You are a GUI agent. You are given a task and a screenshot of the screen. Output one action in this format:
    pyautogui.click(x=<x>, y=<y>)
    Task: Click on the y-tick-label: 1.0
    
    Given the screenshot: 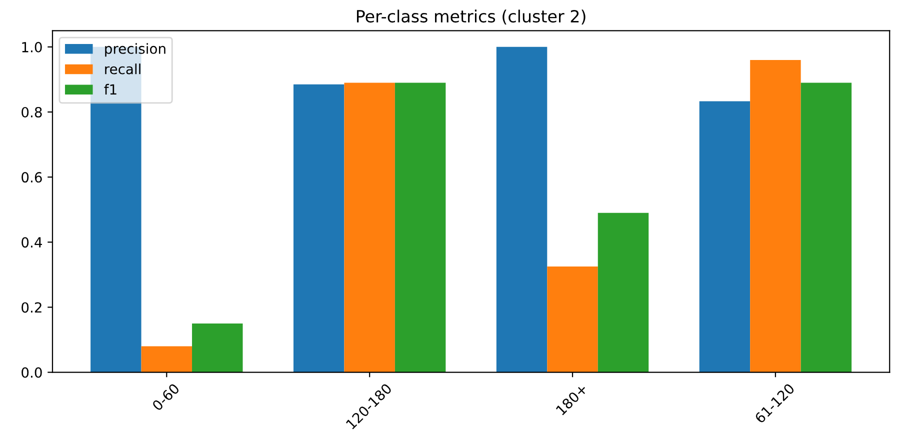 What is the action you would take?
    pyautogui.click(x=32, y=47)
    